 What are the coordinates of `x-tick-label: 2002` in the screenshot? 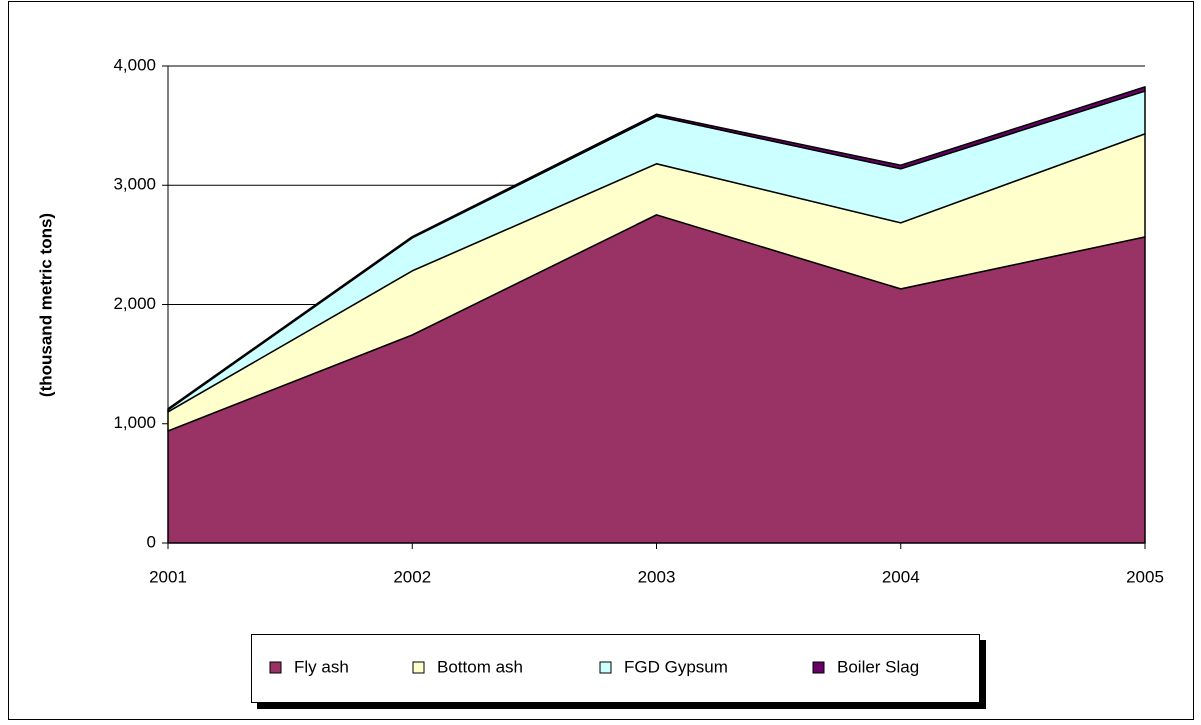 It's located at (412, 576).